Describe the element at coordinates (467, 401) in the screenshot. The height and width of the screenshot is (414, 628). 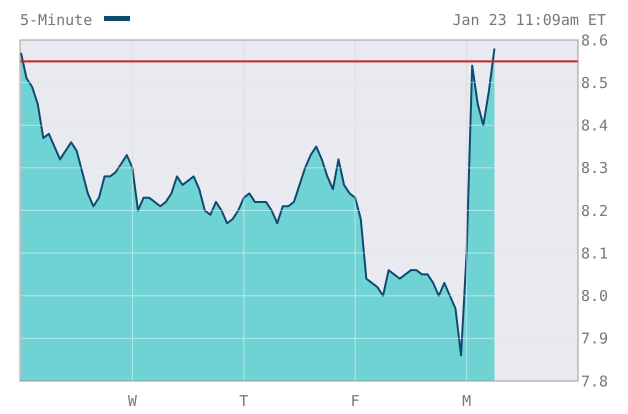
I see `x-tick-label: M` at that location.